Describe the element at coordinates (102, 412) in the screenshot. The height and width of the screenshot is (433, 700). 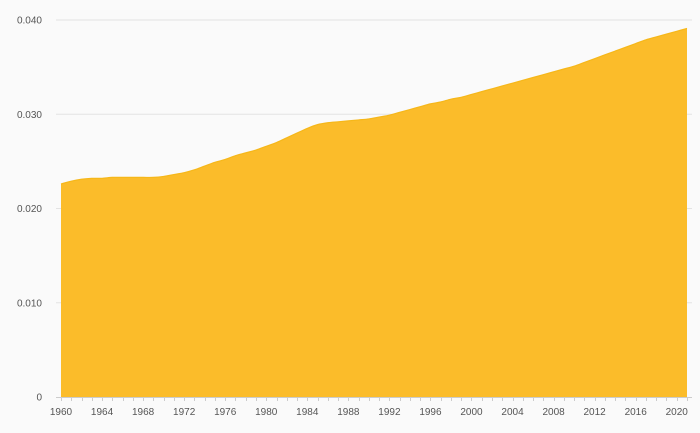
I see `x-tick-label: 1964` at that location.